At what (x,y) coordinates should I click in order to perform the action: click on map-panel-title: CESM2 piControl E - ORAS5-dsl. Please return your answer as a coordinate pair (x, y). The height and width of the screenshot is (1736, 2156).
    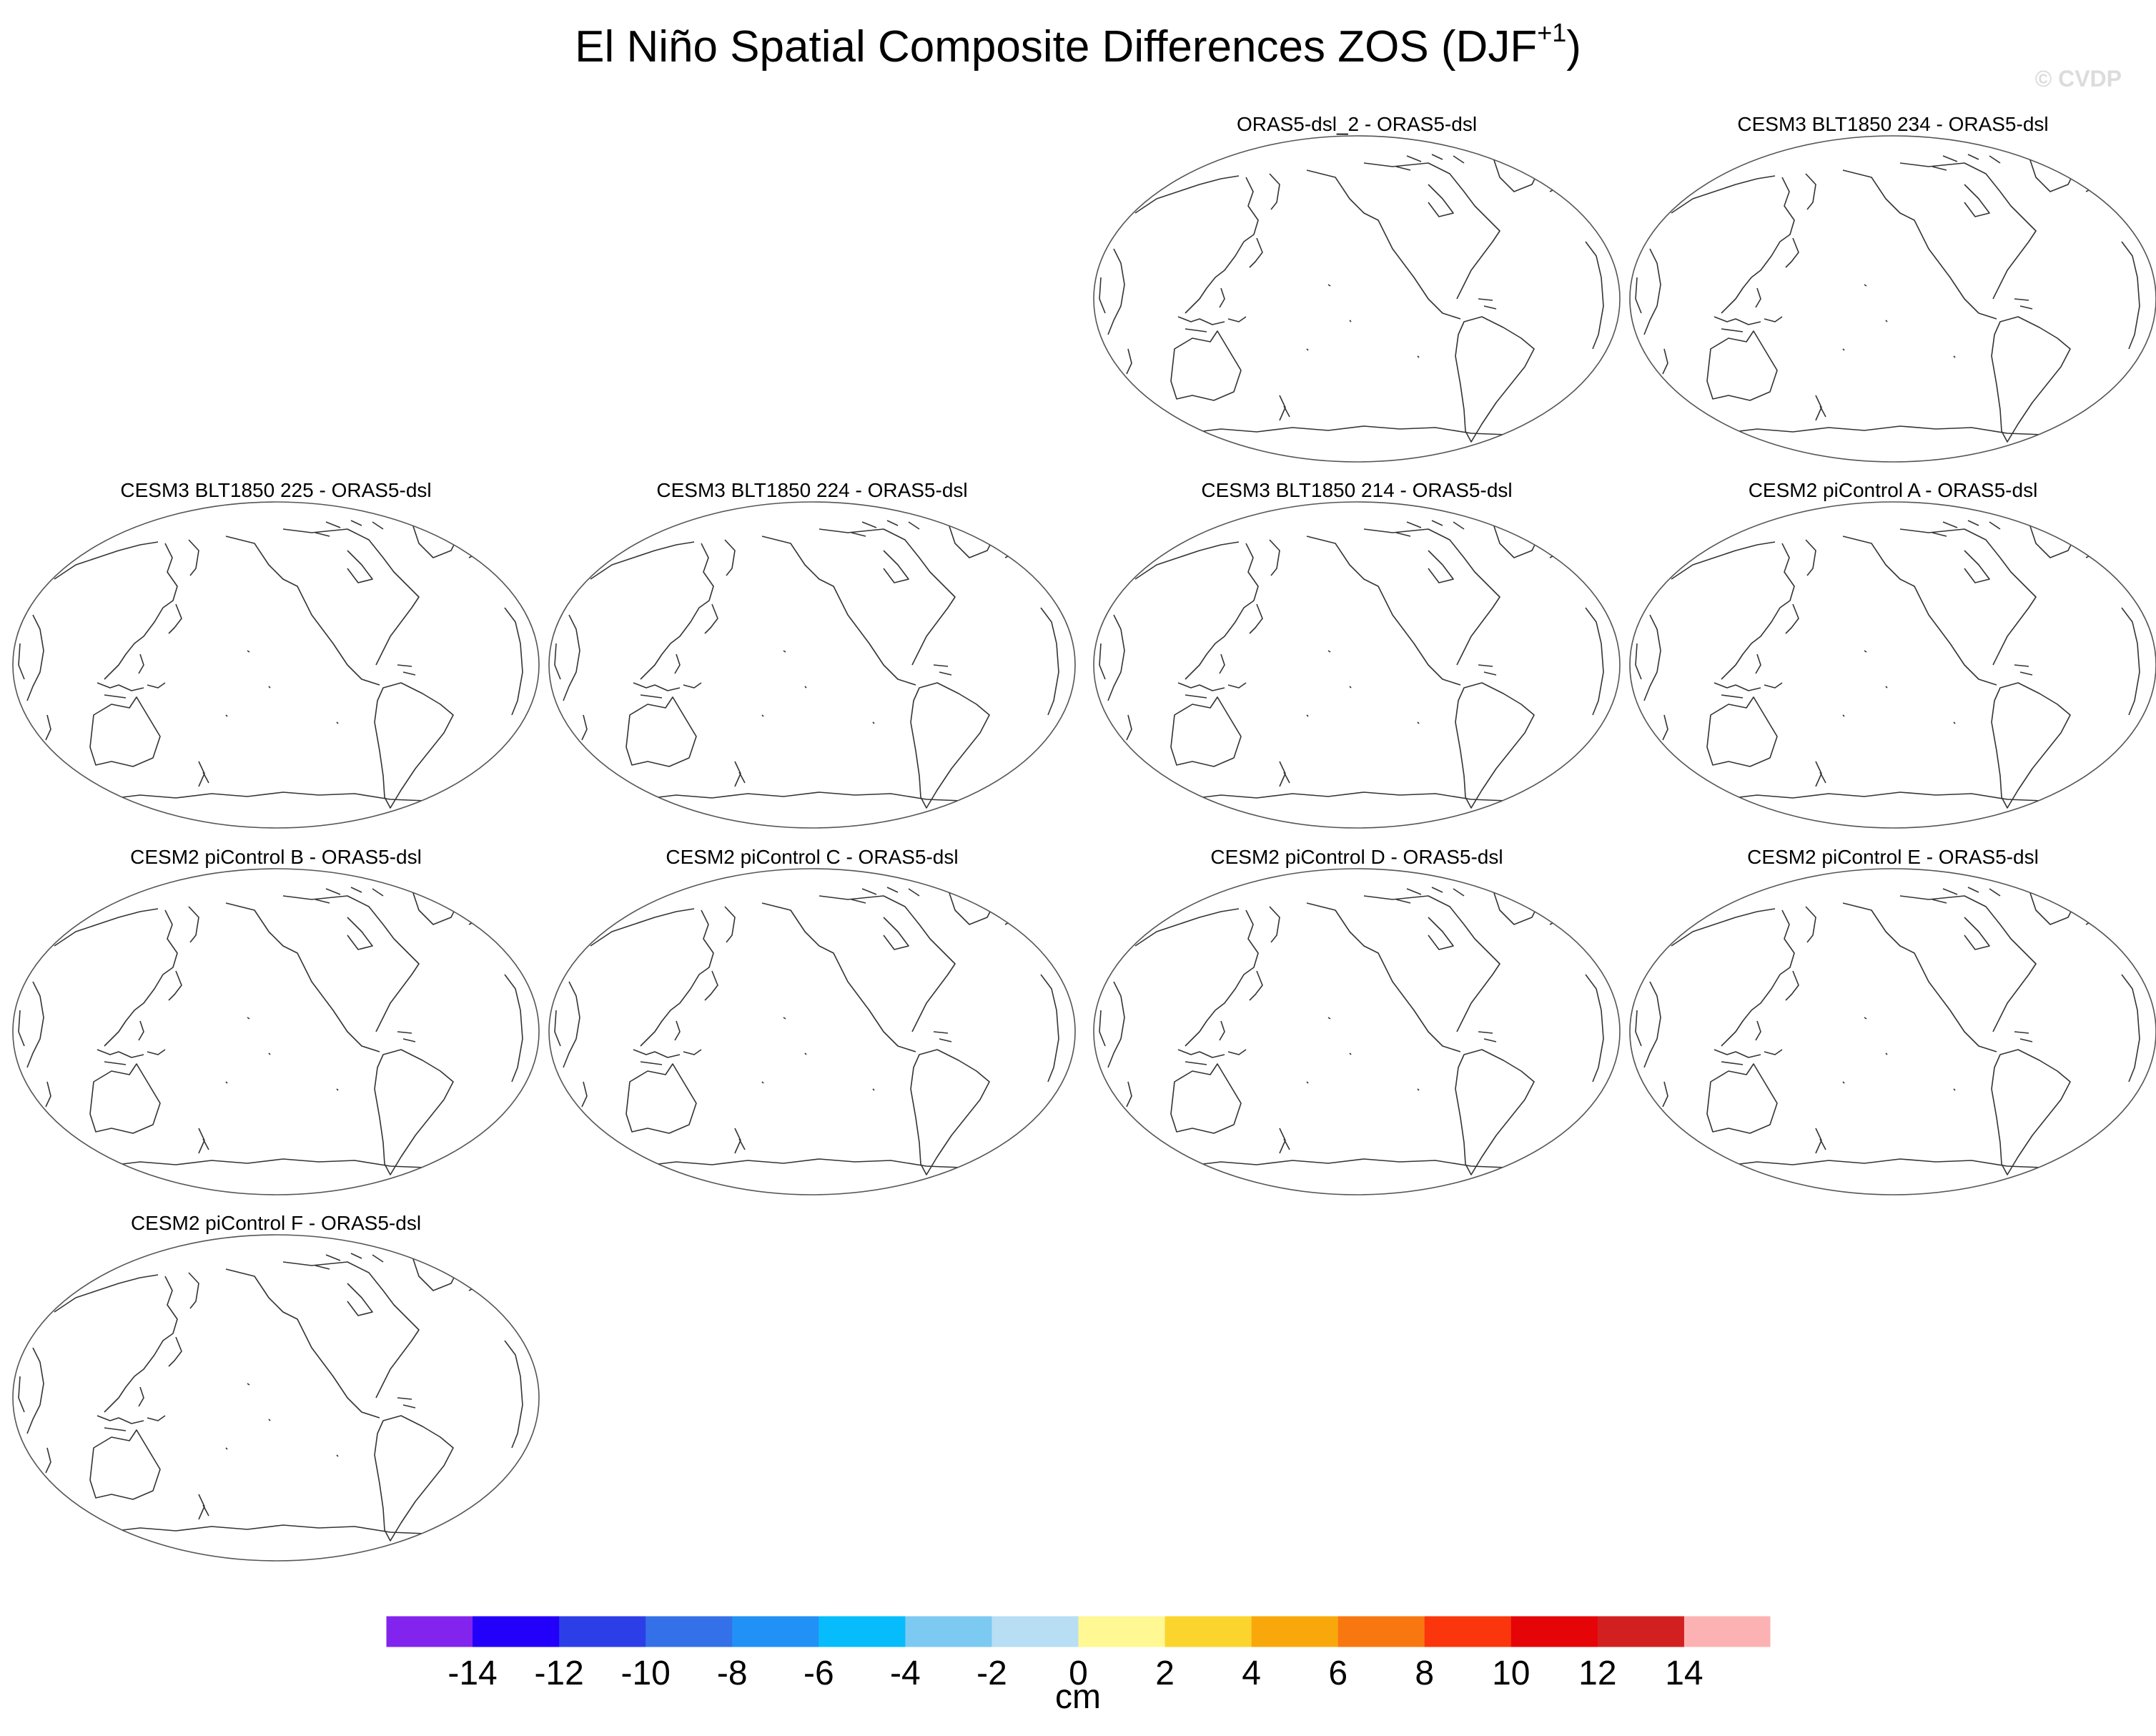
    Looking at the image, I should click on (1893, 857).